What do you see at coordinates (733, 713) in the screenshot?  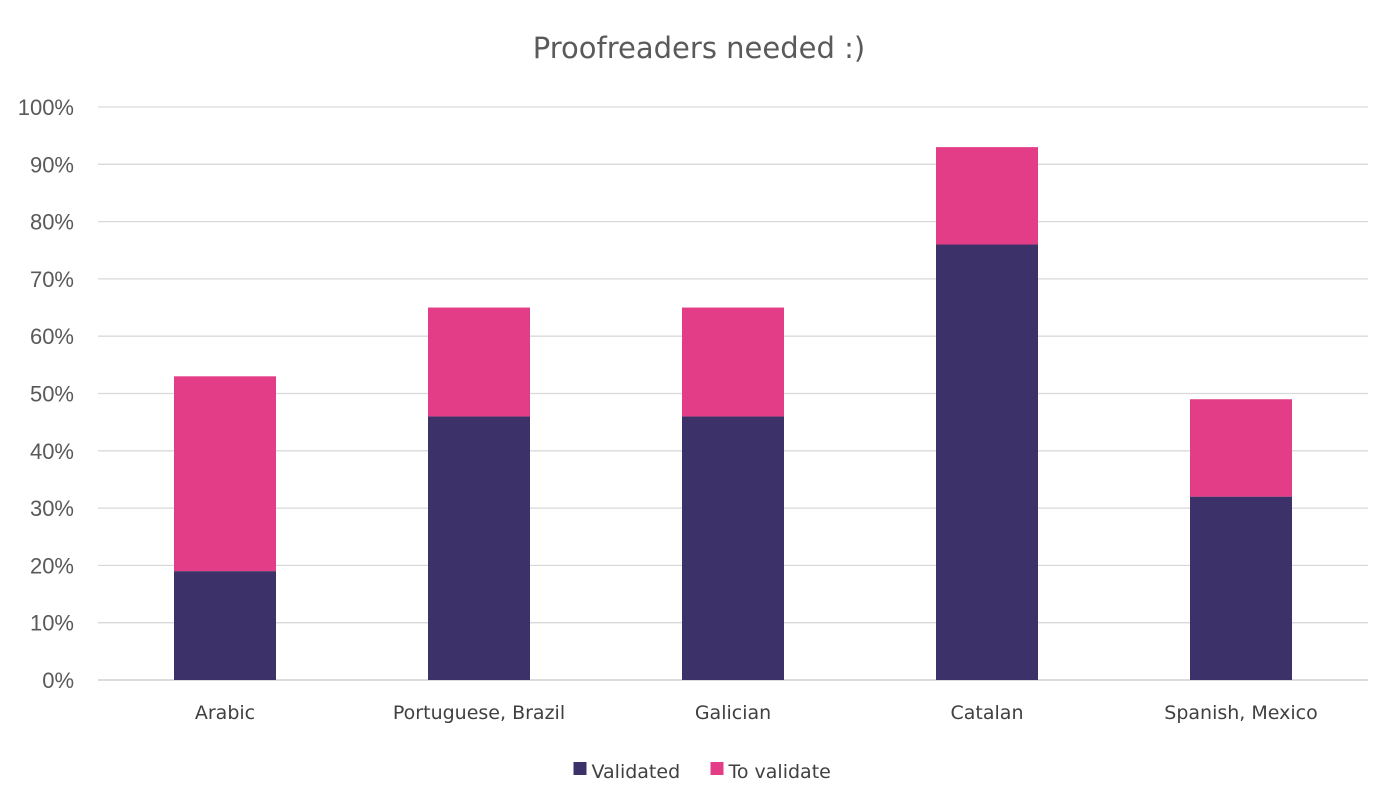 I see `x-category-label: Galician` at bounding box center [733, 713].